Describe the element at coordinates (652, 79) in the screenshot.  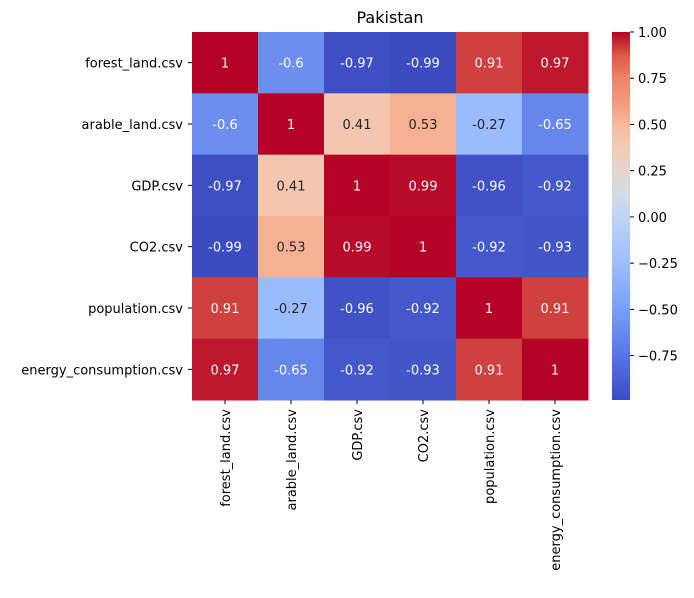
I see `colorbar-tick-label: 0.75` at that location.